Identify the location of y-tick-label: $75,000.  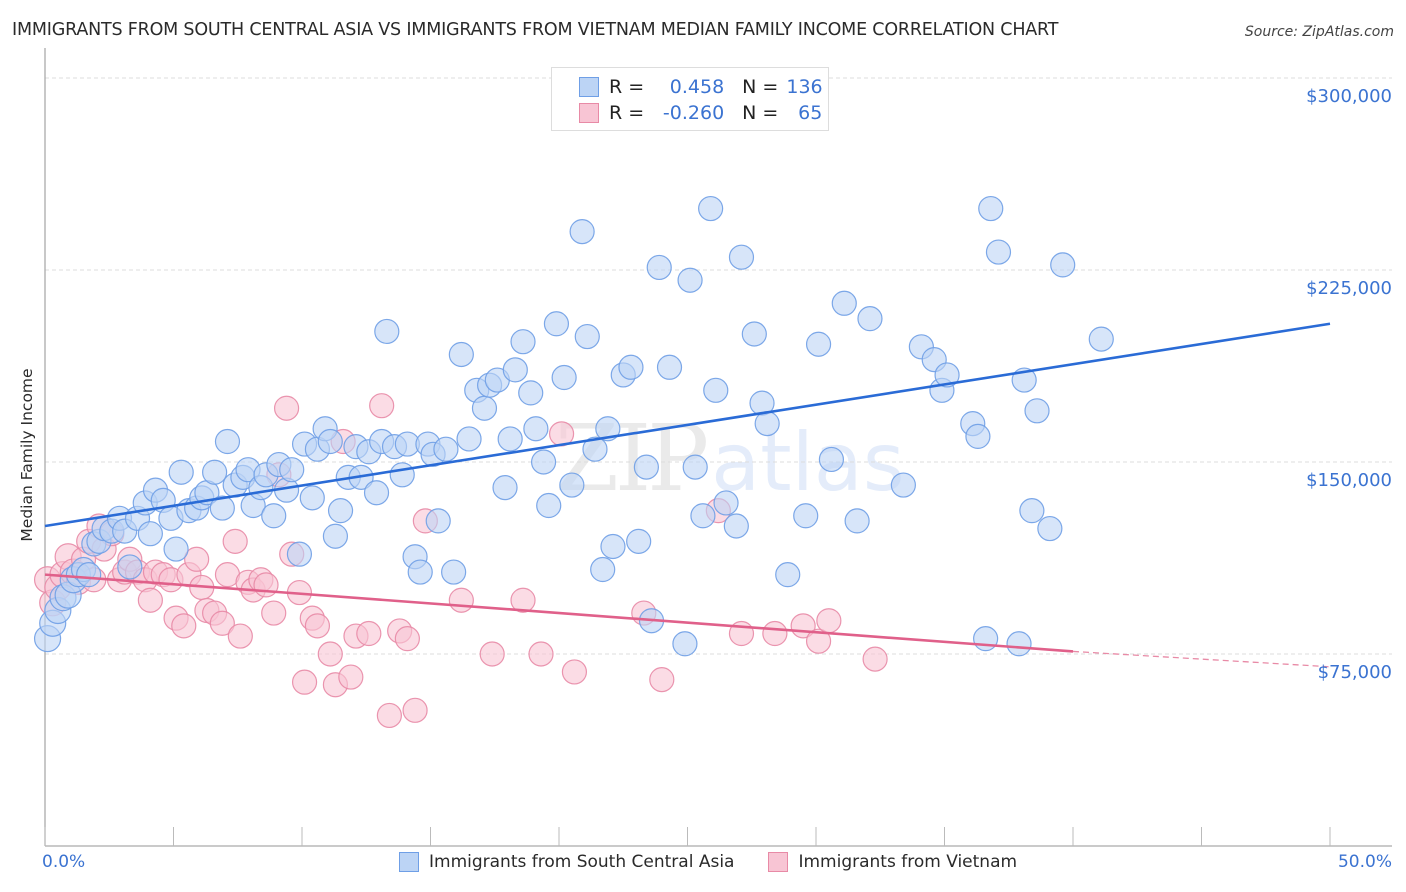
(1354, 672).